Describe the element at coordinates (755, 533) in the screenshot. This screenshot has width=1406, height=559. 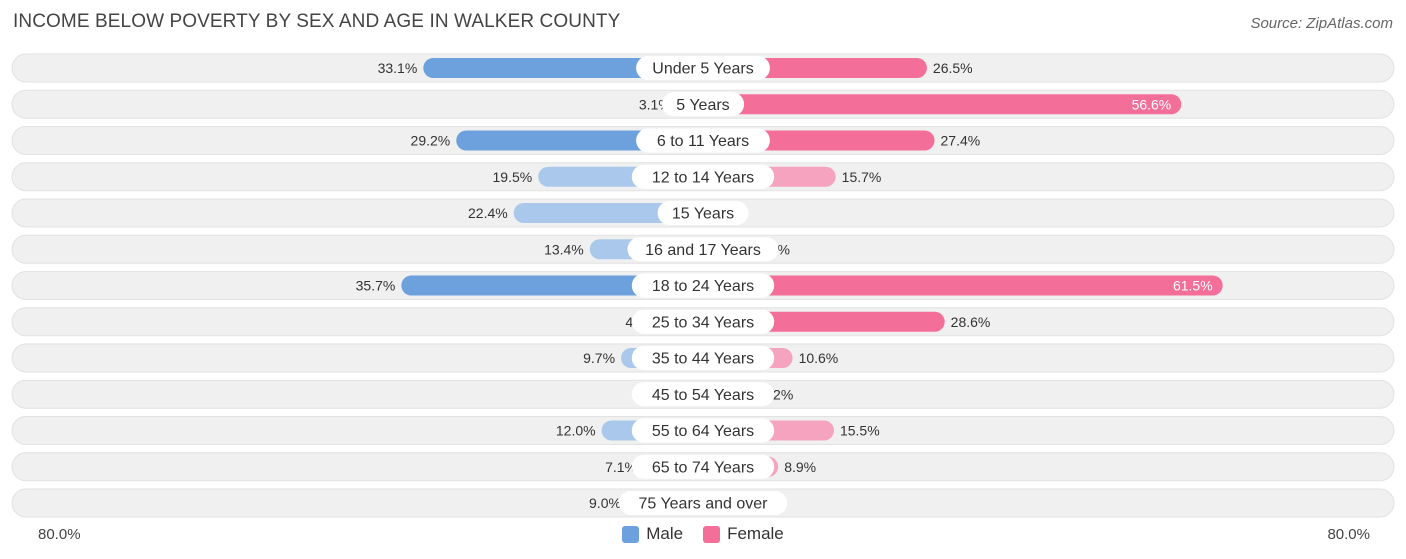
I see `legend-label-female: Female` at that location.